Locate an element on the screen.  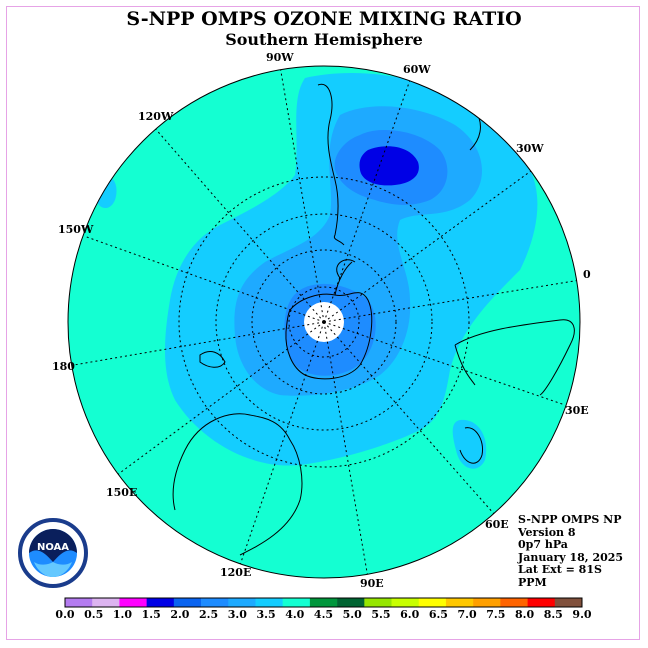
contour-3-0-patch is located at coordinates (469, 444).